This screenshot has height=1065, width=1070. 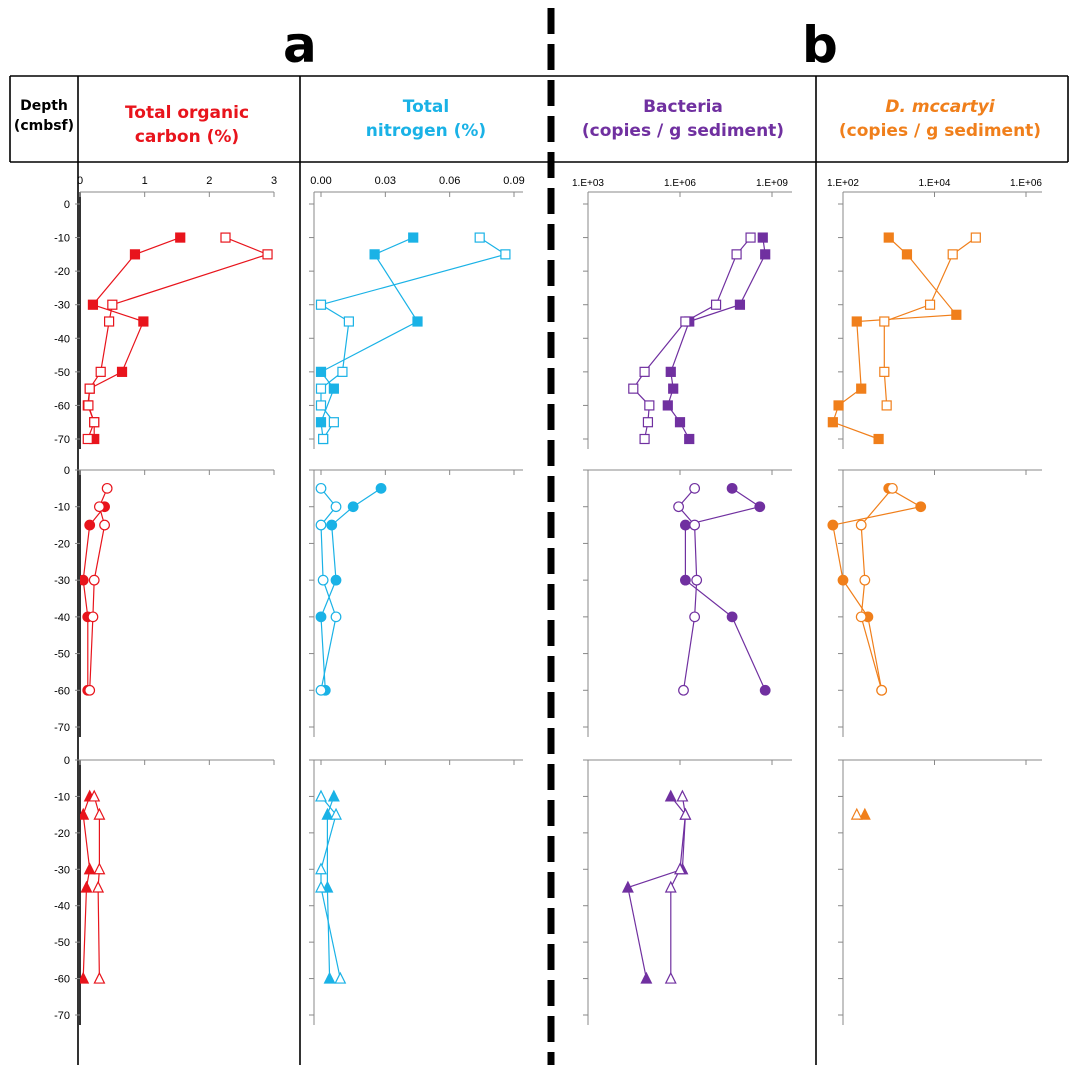 I want to click on header-toc-line1: Total organic, so click(x=187, y=113).